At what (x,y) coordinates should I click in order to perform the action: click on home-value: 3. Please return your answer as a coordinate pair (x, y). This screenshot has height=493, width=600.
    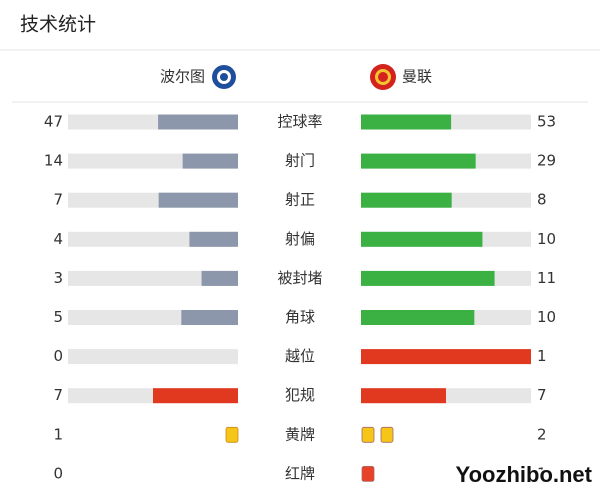
    Looking at the image, I should click on (58, 278).